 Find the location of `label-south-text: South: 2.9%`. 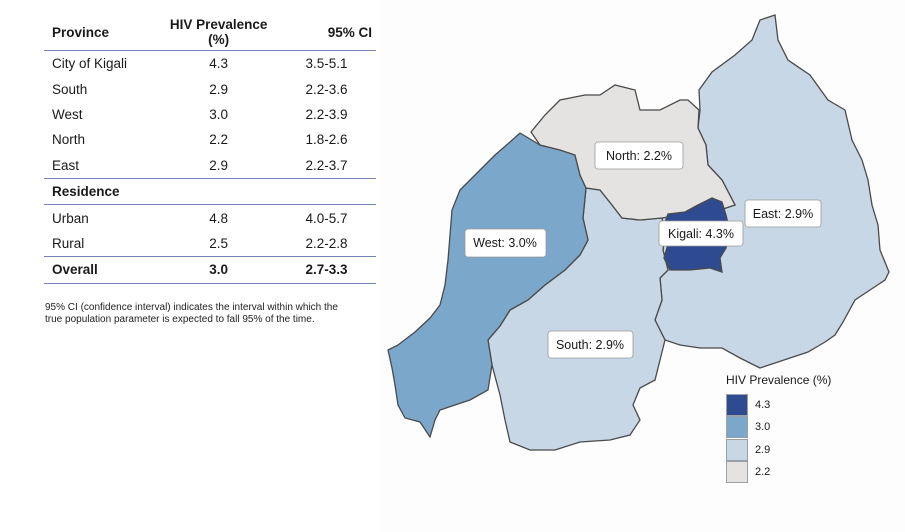

label-south-text: South: 2.9% is located at coordinates (590, 345).